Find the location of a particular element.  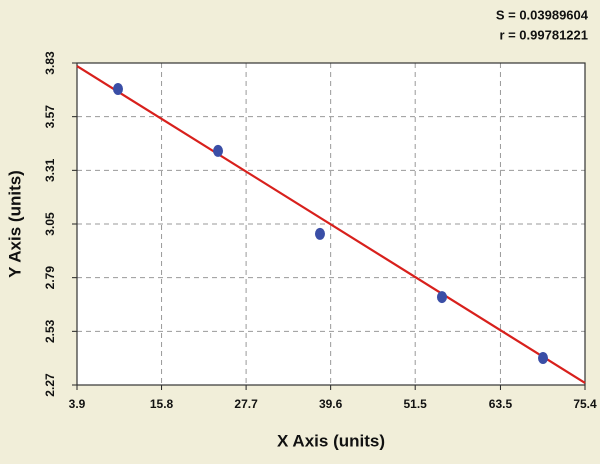

x-tick-label: 27.7 is located at coordinates (246, 404).